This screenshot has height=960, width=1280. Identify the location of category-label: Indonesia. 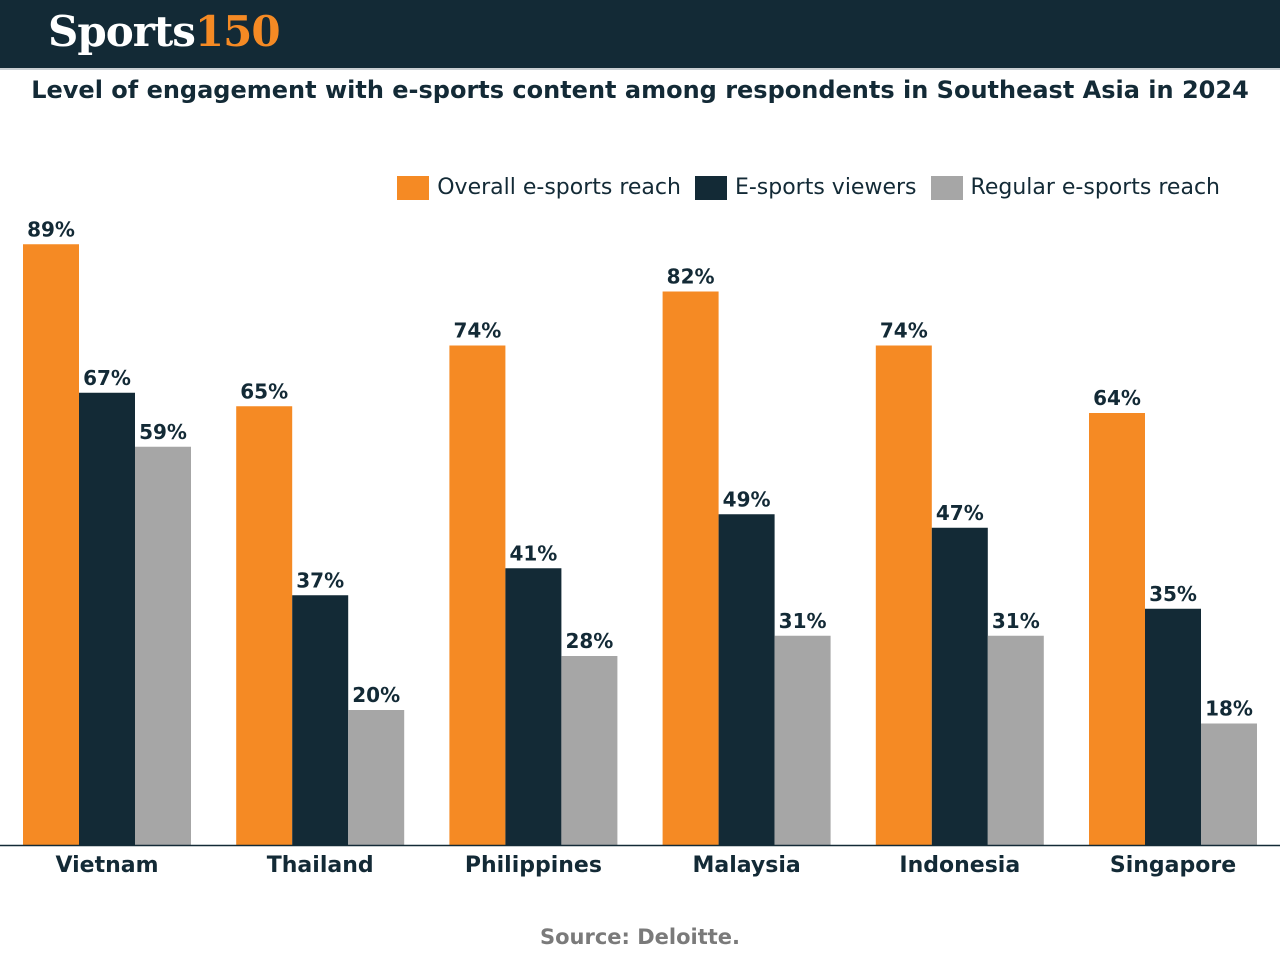
(959, 865).